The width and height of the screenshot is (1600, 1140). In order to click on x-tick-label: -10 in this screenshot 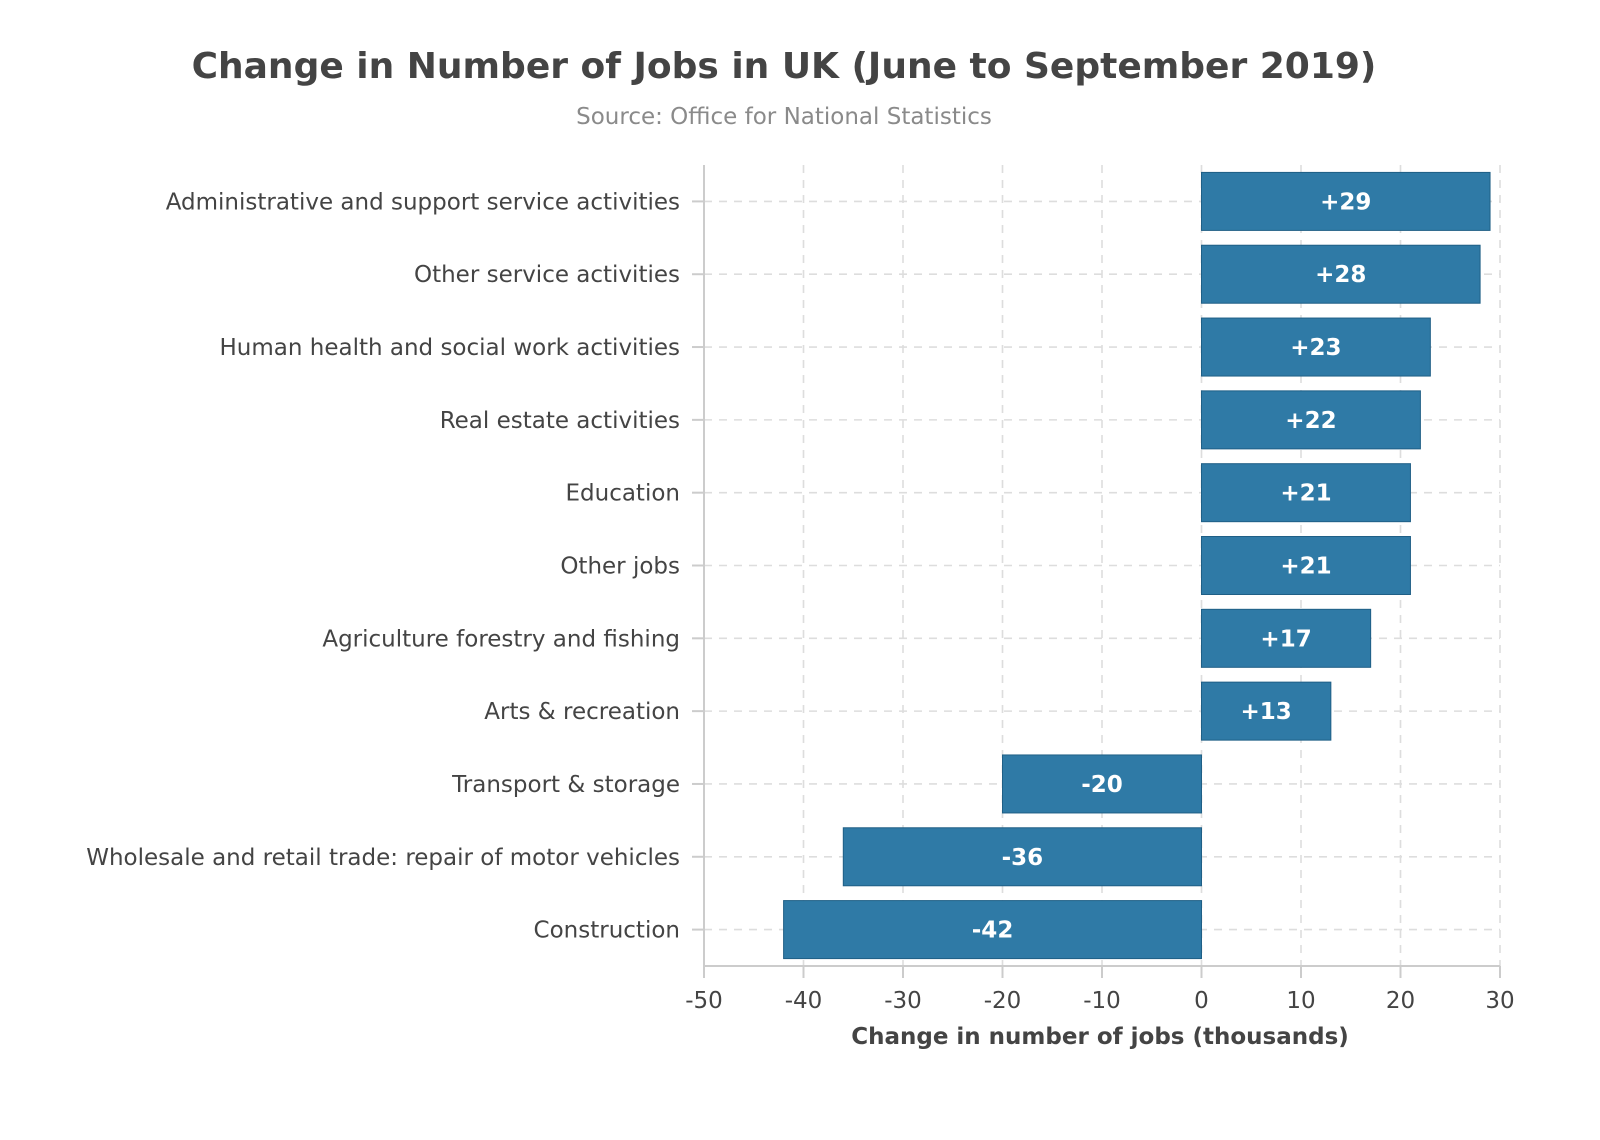, I will do `click(1102, 1001)`.